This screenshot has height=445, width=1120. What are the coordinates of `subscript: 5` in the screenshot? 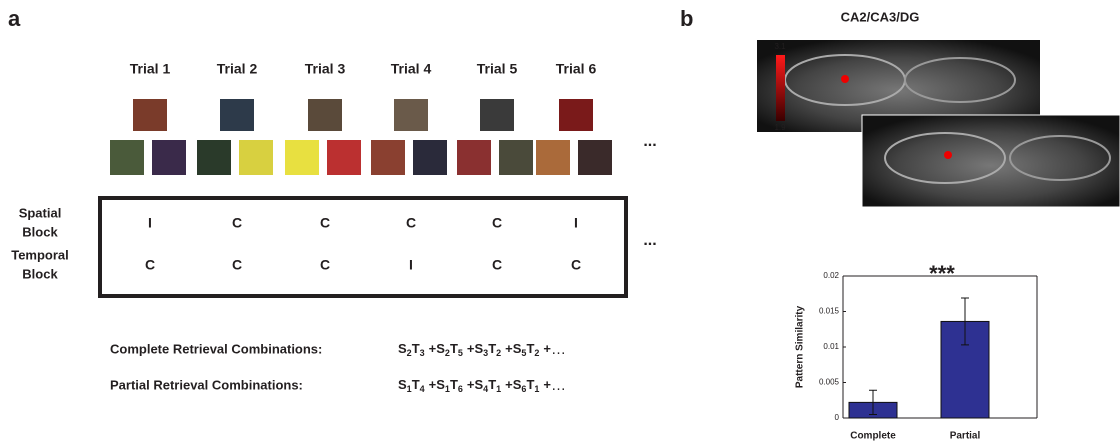 It's located at (460, 353).